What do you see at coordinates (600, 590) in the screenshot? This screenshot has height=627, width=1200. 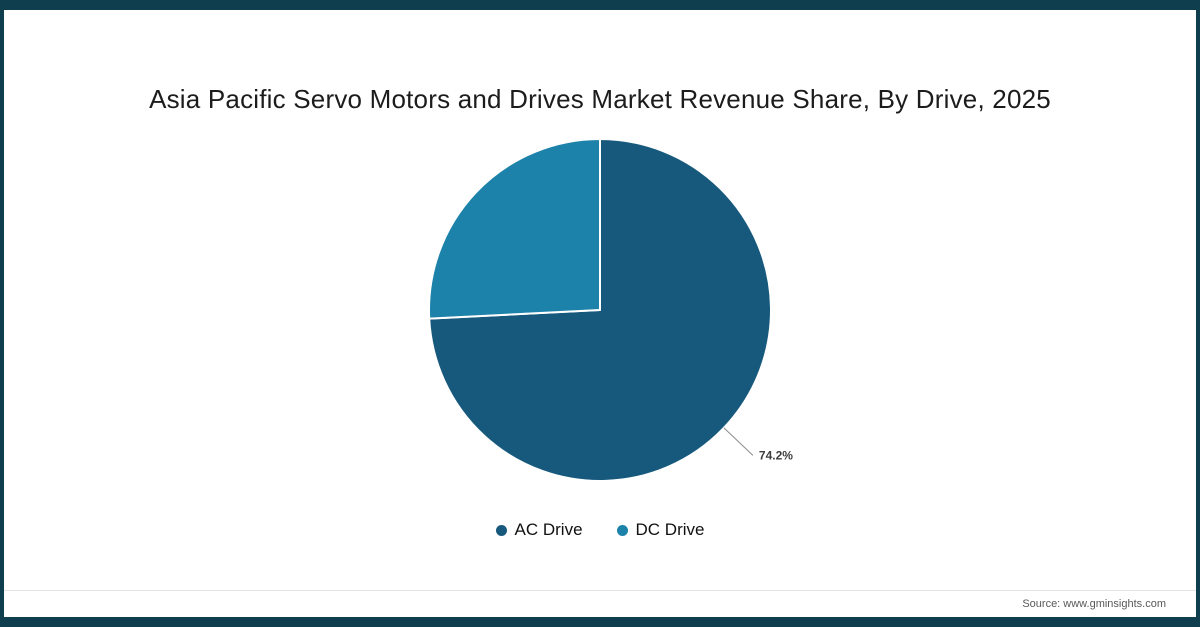 I see `footer-divider` at bounding box center [600, 590].